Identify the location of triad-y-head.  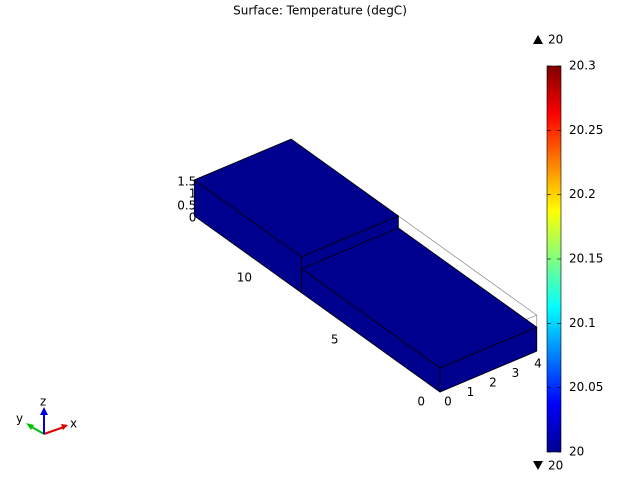
(30, 426).